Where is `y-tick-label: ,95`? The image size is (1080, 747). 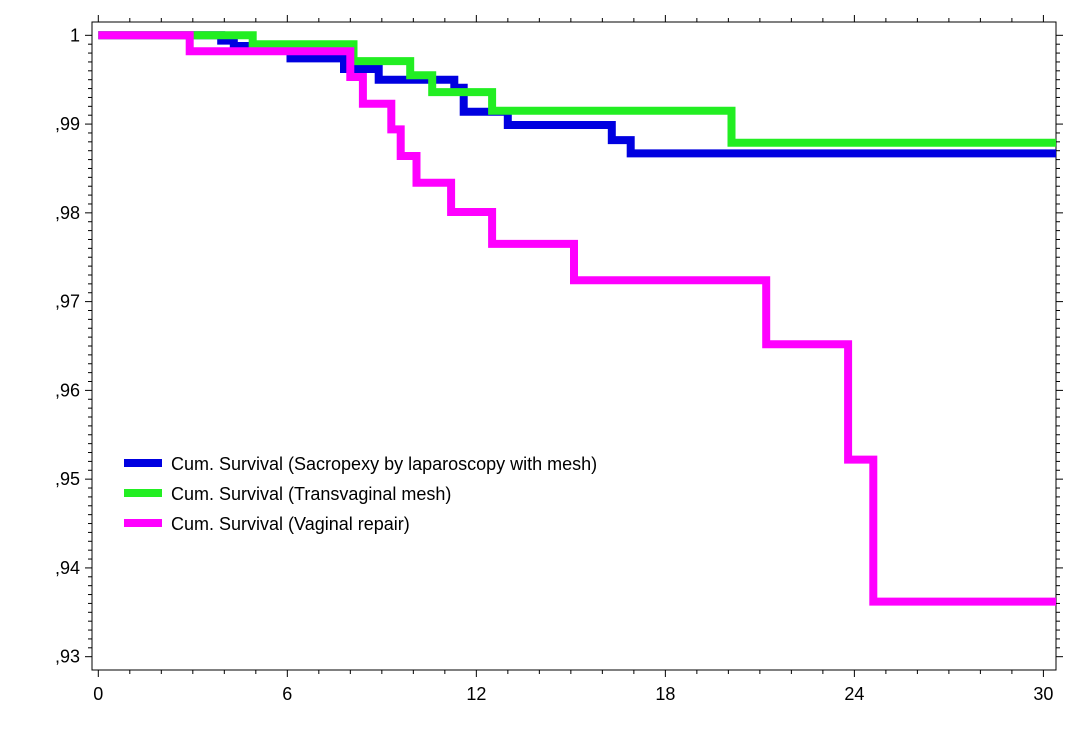
y-tick-label: ,95 is located at coordinates (67, 479).